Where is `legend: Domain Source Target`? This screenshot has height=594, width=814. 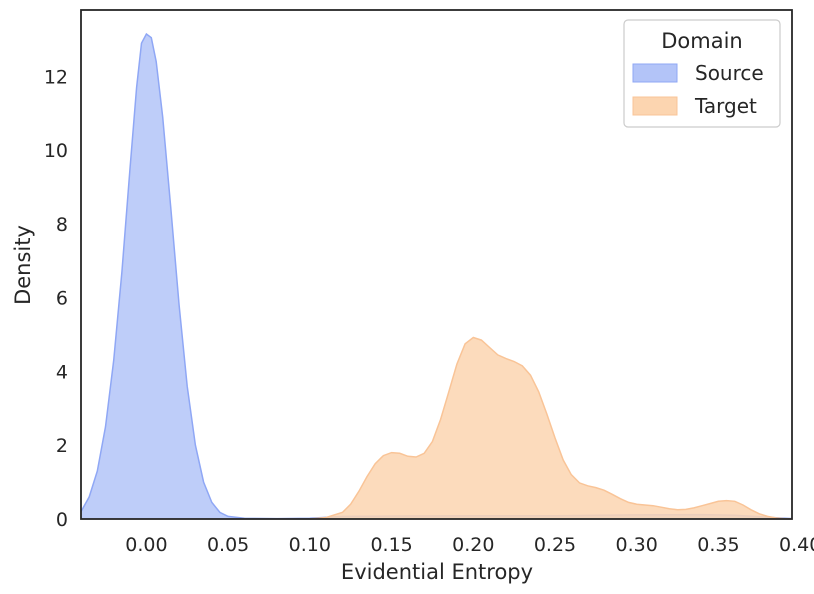 legend: Domain Source Target is located at coordinates (702, 73).